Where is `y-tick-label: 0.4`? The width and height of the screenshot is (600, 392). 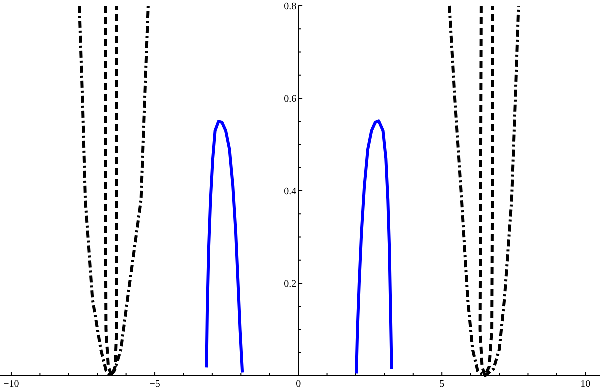 y-tick-label: 0.4 is located at coordinates (290, 192).